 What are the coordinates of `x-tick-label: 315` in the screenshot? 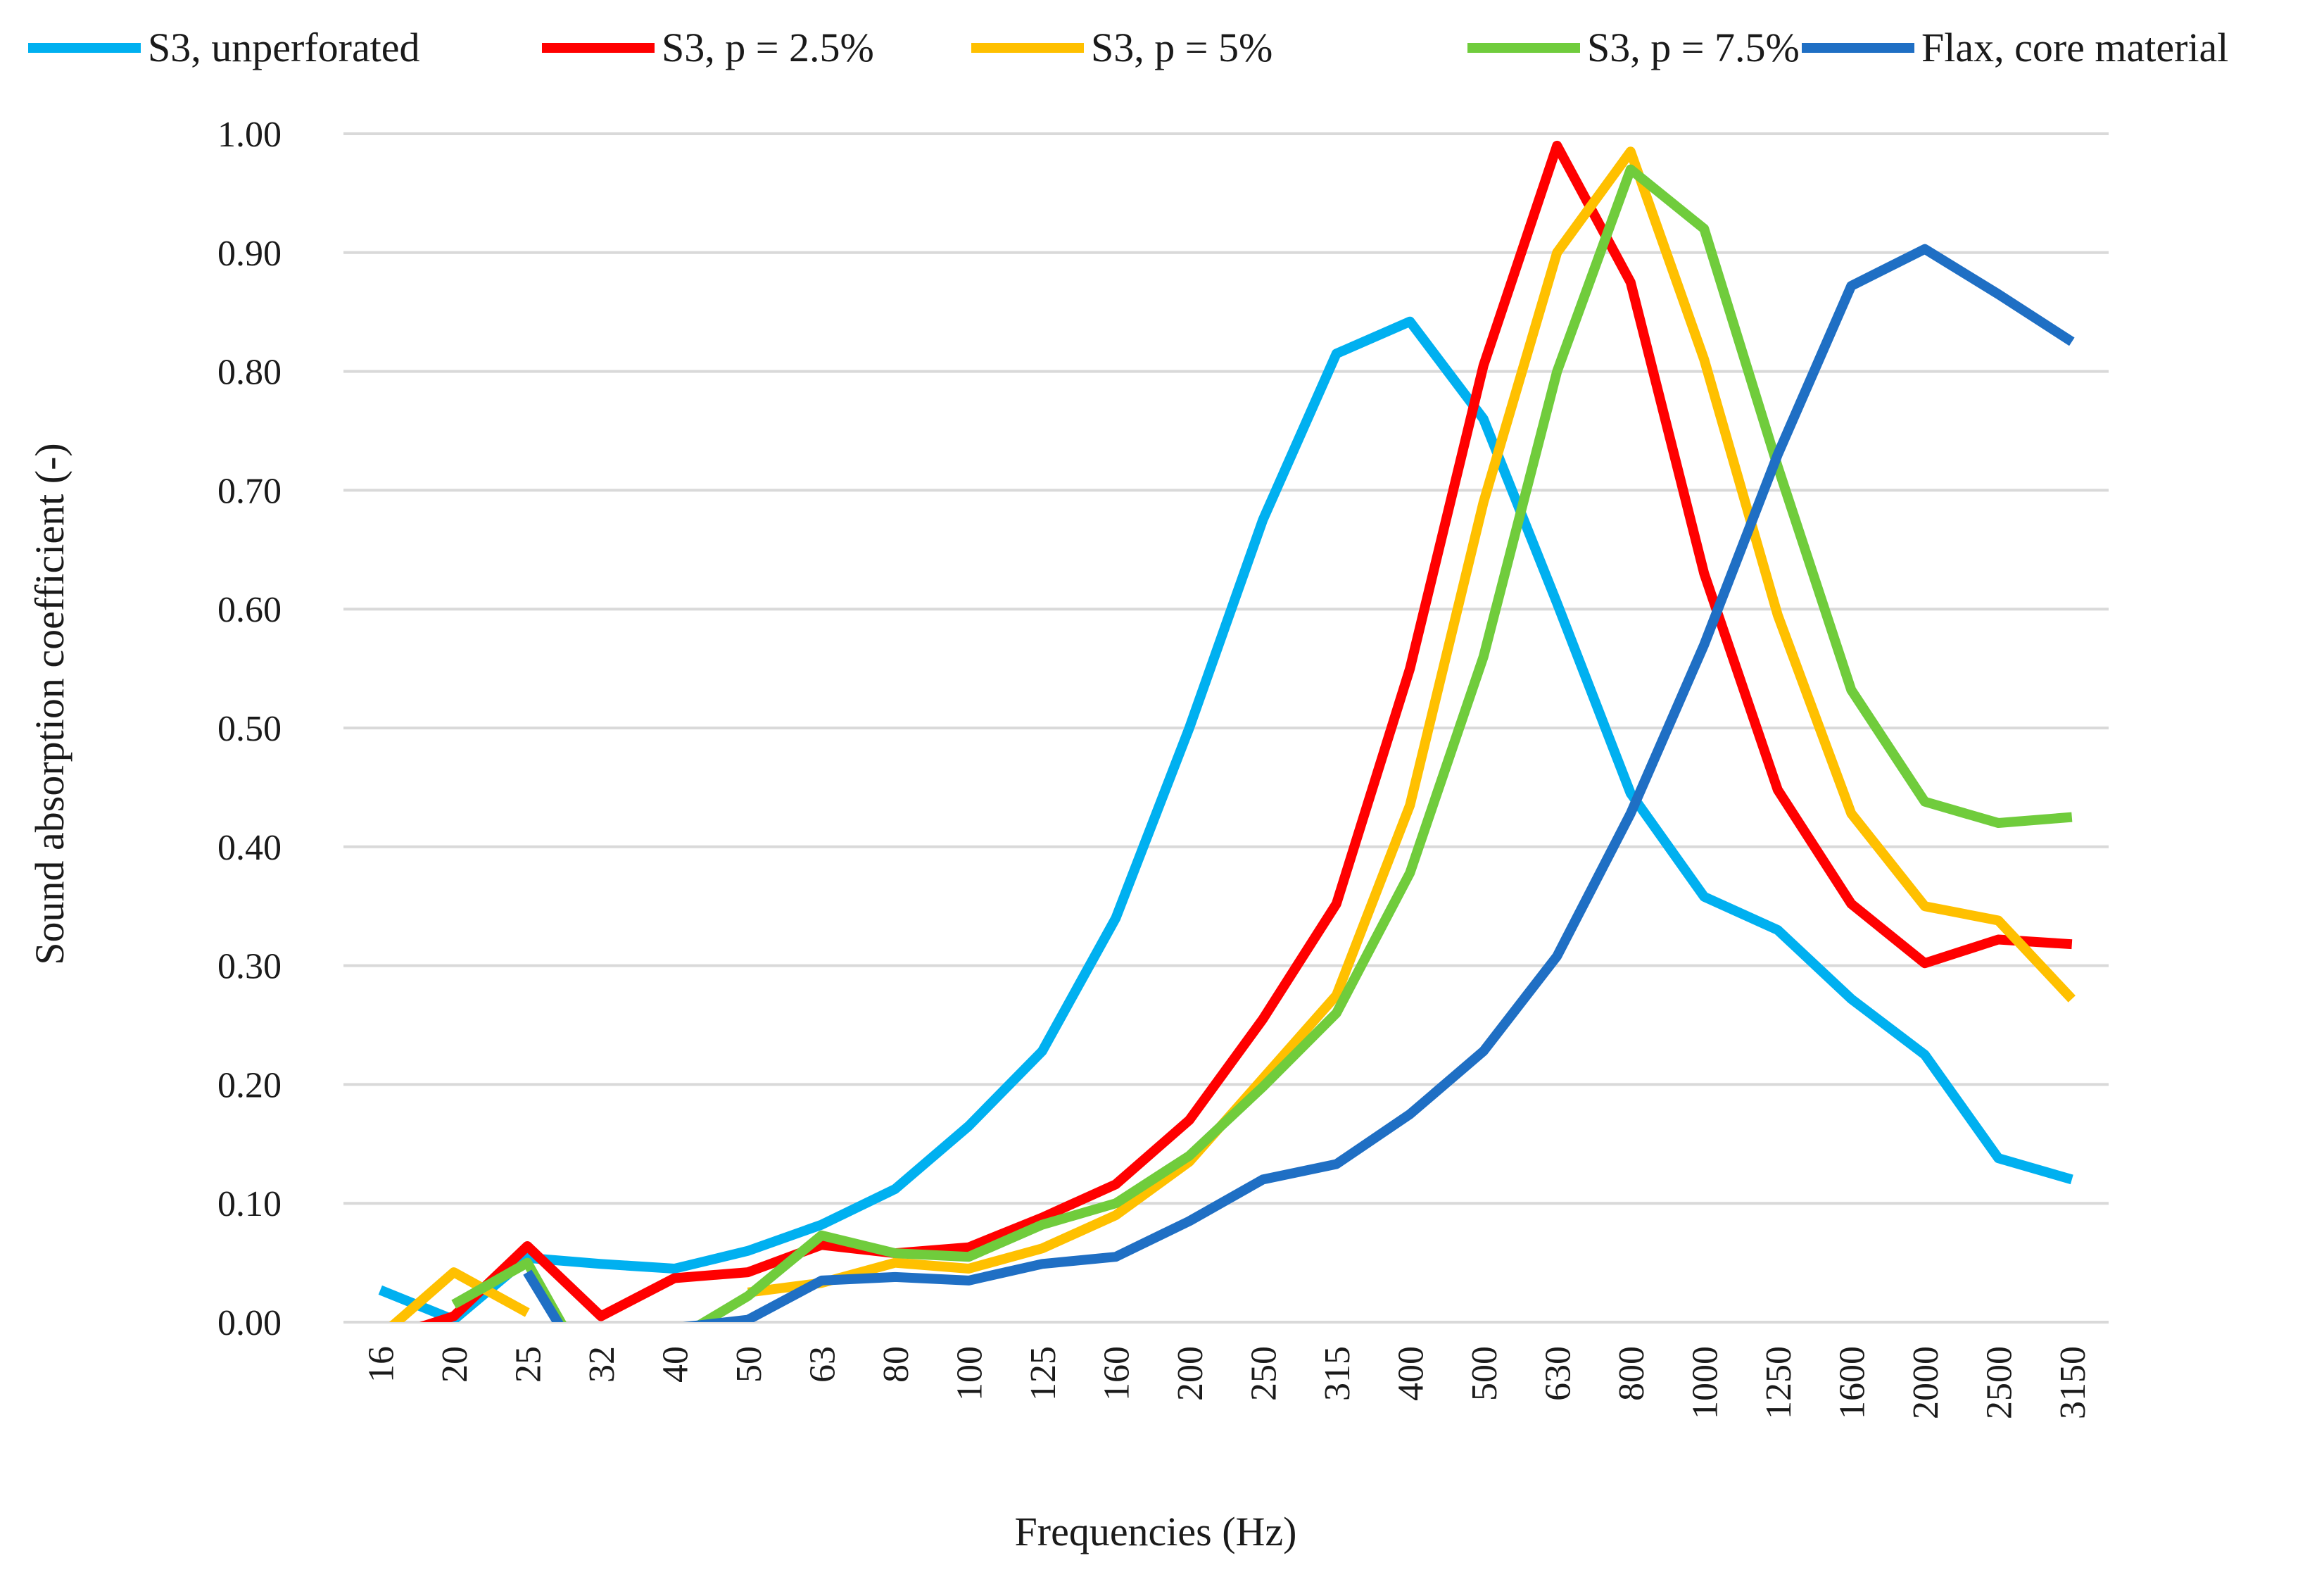 It's located at (1338, 1373).